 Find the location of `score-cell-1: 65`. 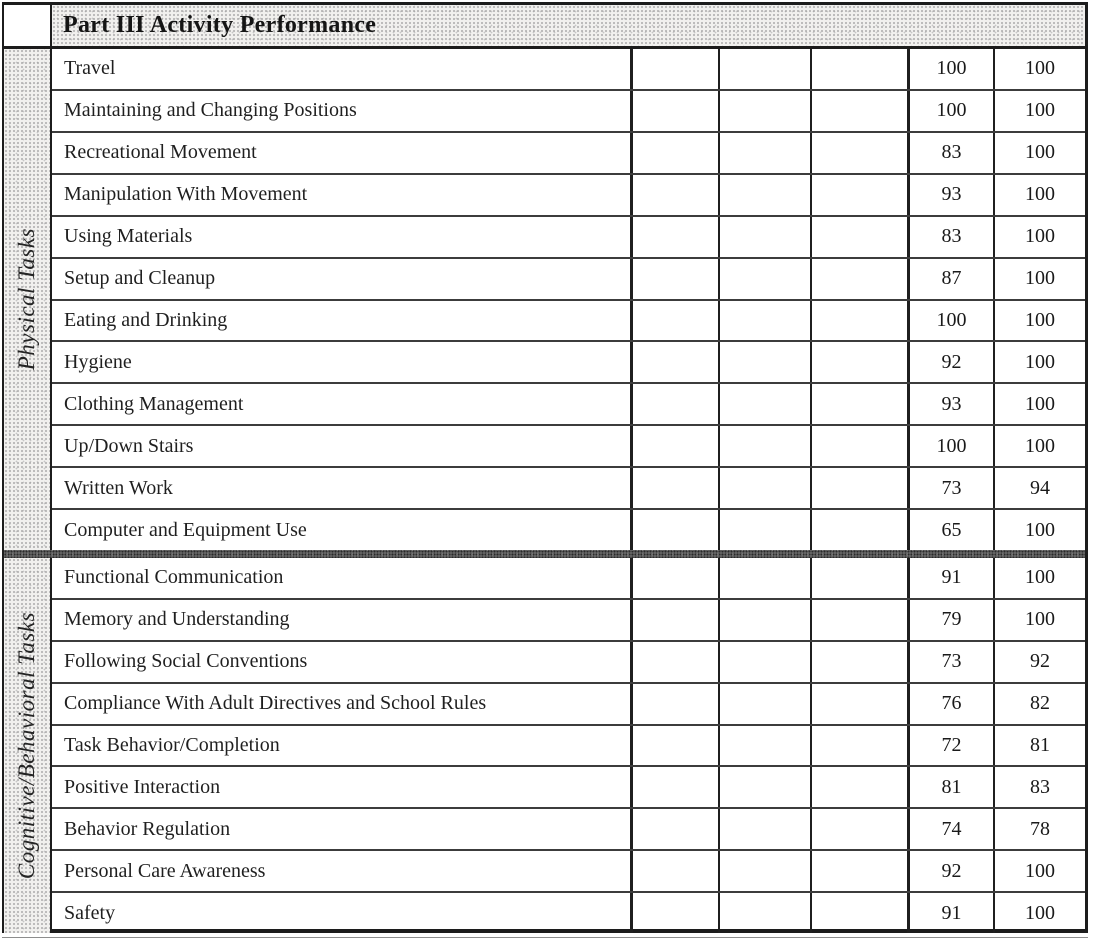

score-cell-1: 65 is located at coordinates (950, 530).